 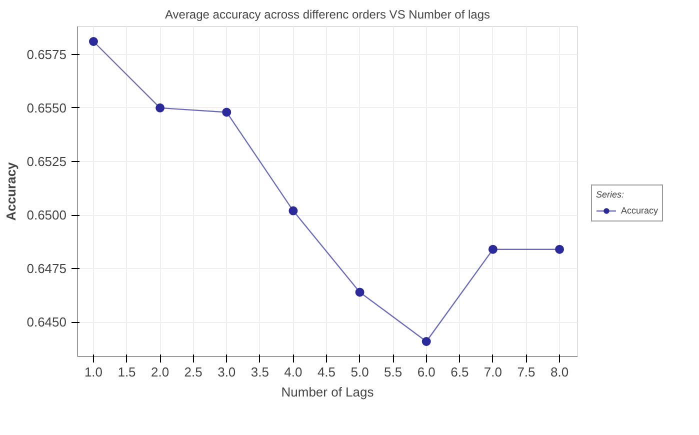 I want to click on x-tick-label: 4.5, so click(x=326, y=372).